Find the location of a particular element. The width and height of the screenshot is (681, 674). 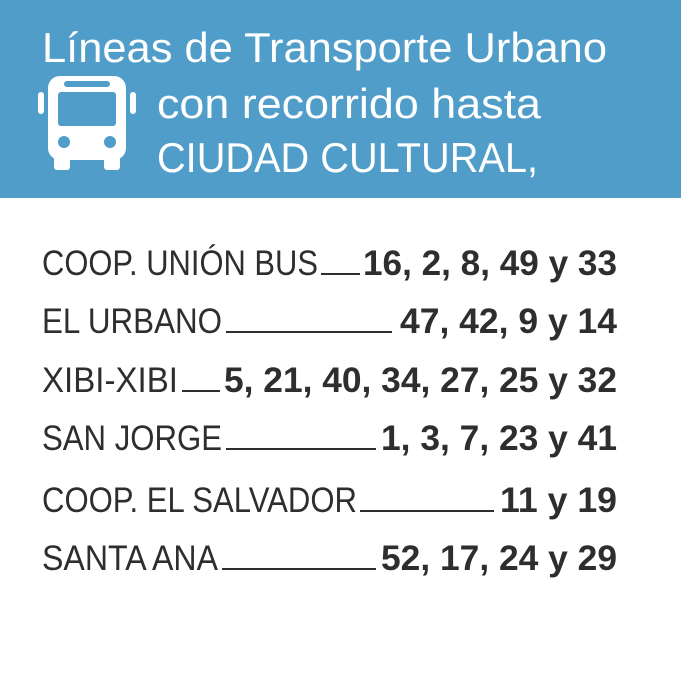

header-title-line: Líneas de Transporte Urbano is located at coordinates (324, 47).